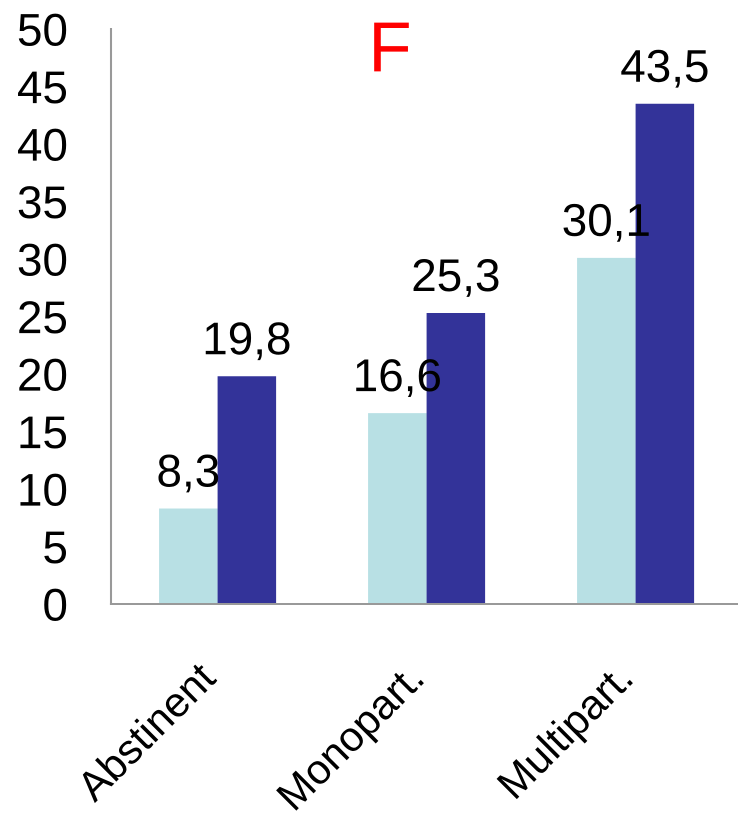 The image size is (738, 829). Describe the element at coordinates (55, 605) in the screenshot. I see `y-tick-label: 0` at that location.